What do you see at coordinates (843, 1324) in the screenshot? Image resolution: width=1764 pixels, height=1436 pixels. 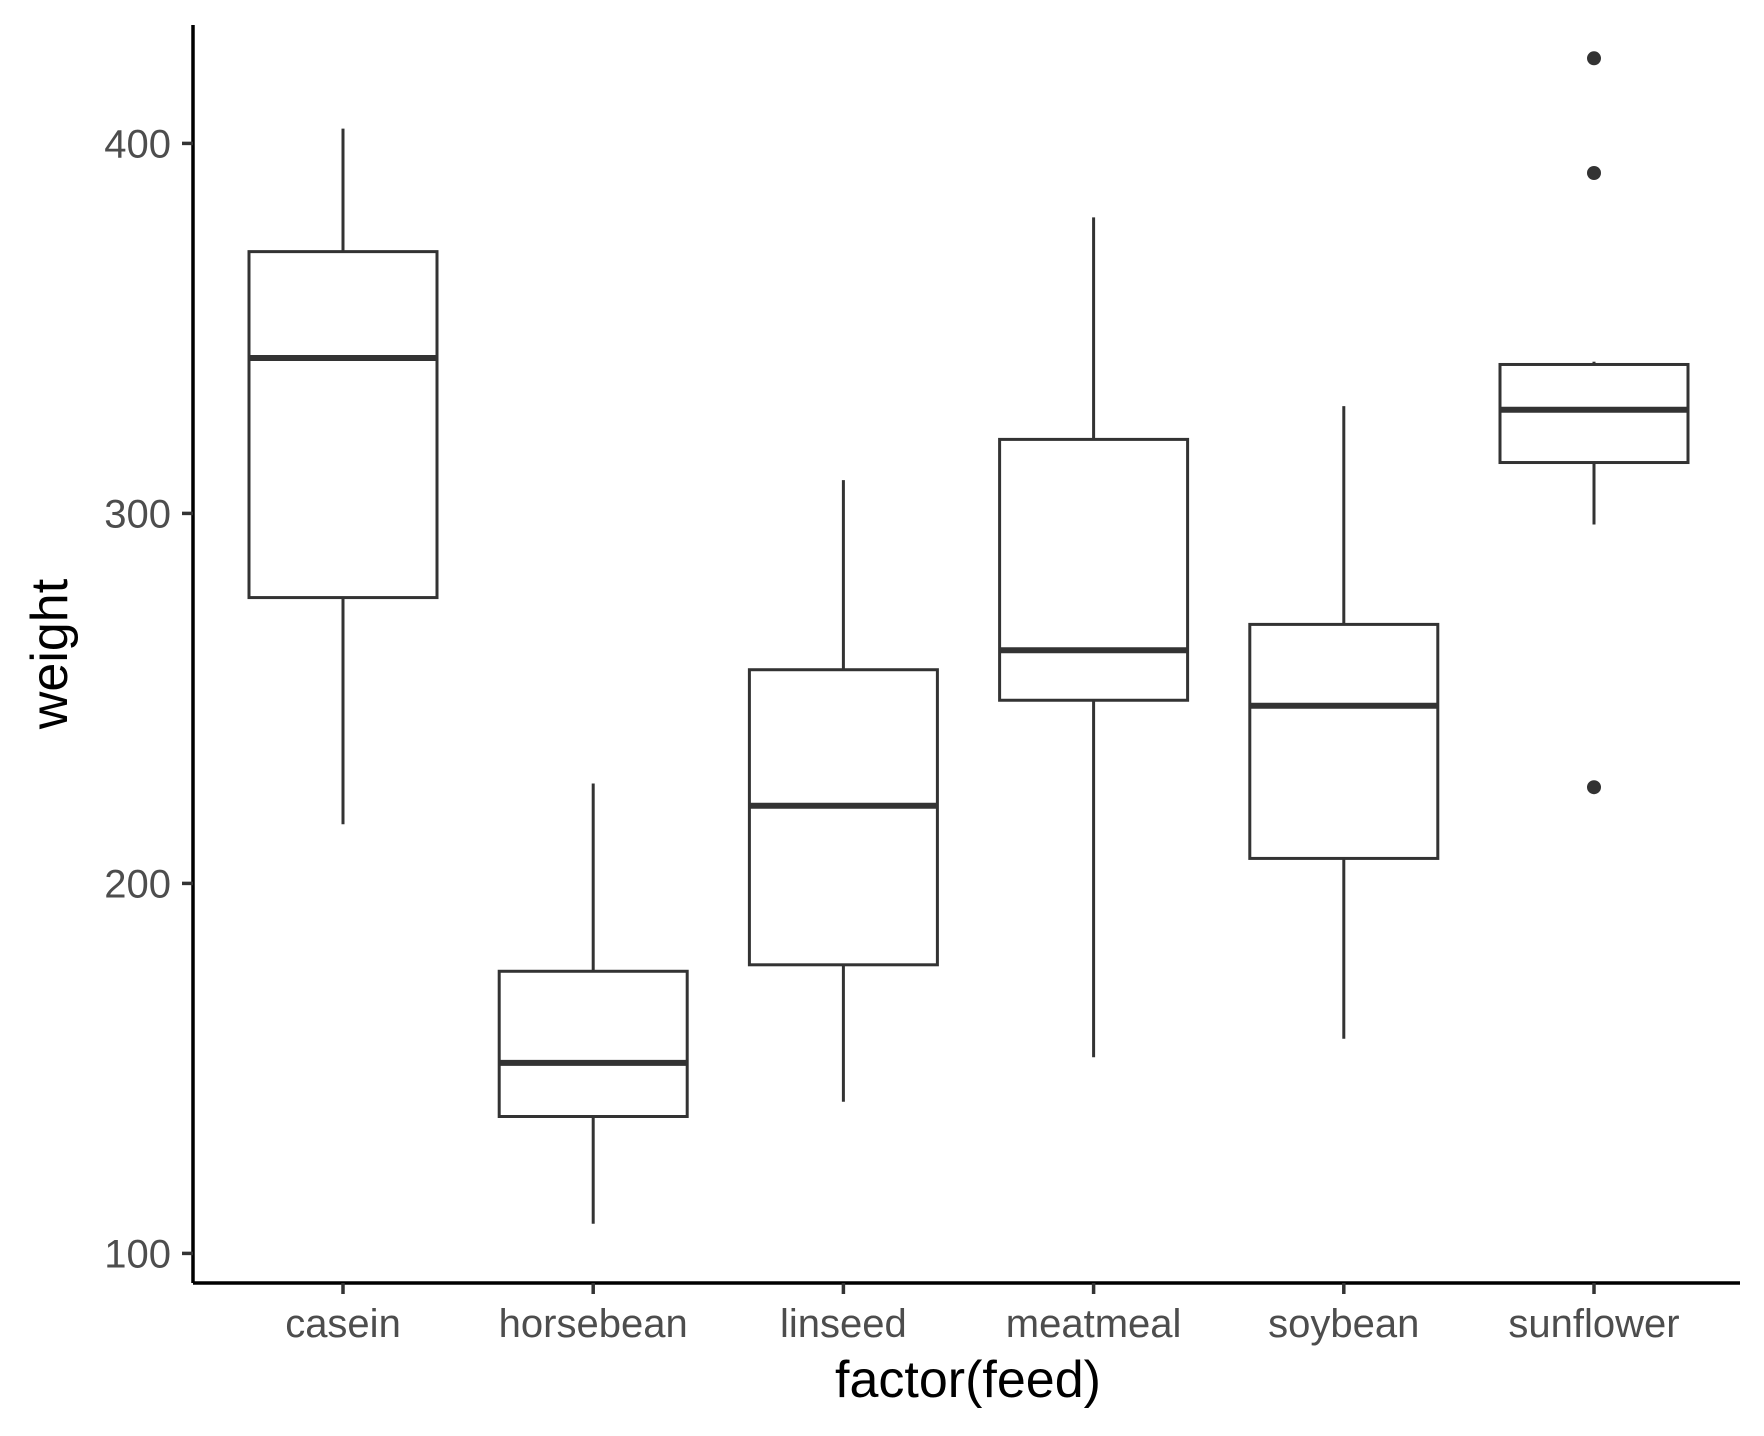 I see `x-tick-label: linseed` at bounding box center [843, 1324].